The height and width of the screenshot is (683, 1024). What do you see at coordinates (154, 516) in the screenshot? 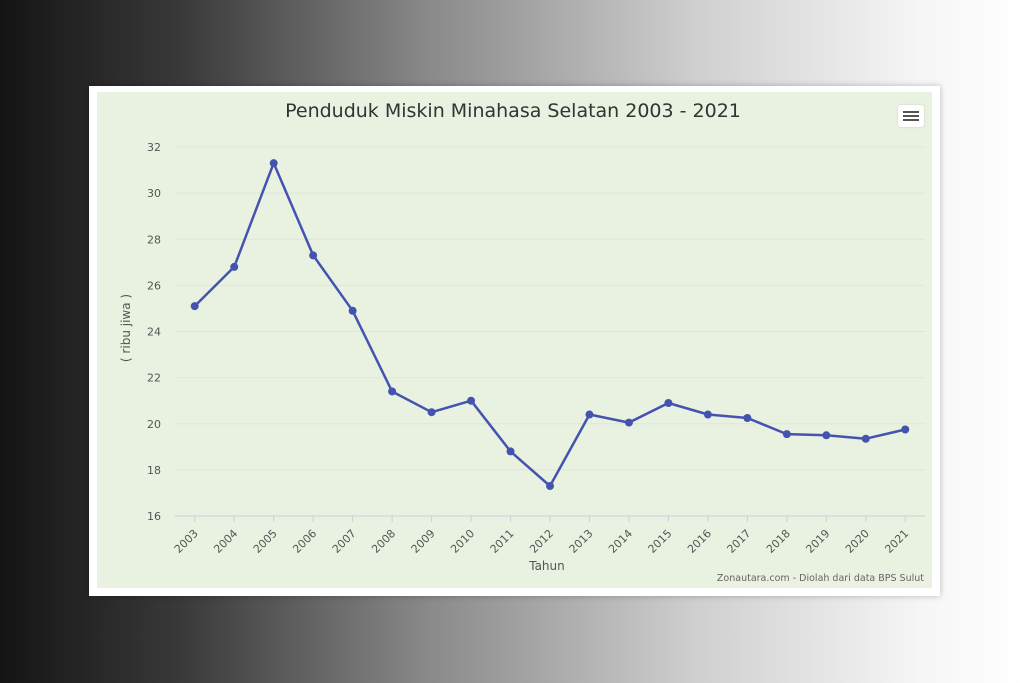
I see `y-tick-label: 16` at bounding box center [154, 516].